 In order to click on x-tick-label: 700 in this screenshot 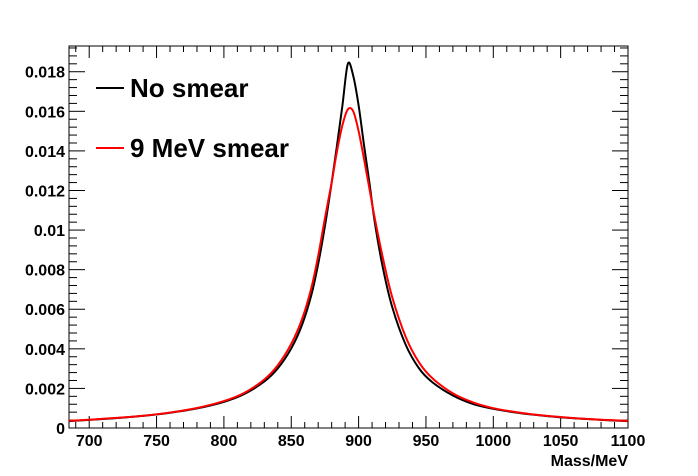, I will do `click(89, 441)`.